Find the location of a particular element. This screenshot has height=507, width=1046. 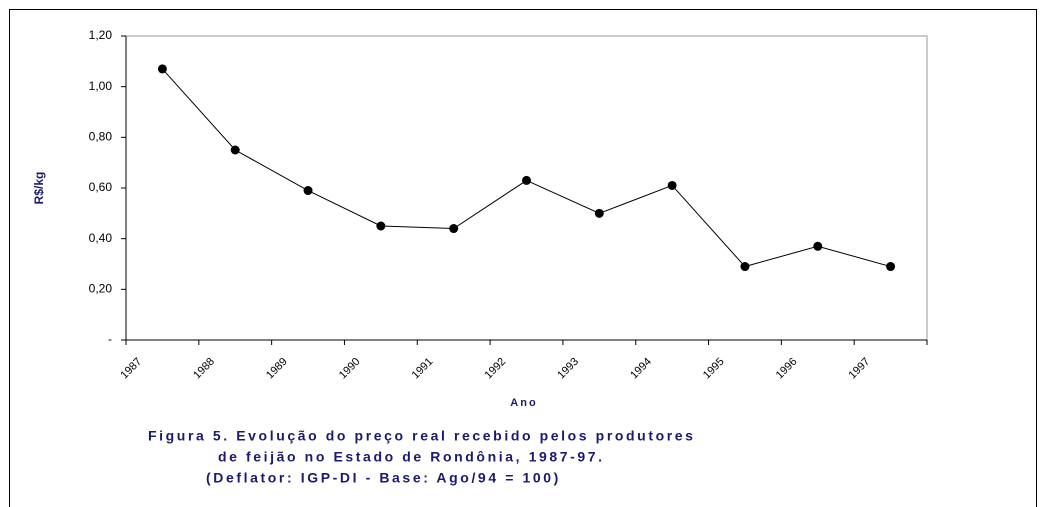

x-tick-label: 1997 is located at coordinates (860, 369).